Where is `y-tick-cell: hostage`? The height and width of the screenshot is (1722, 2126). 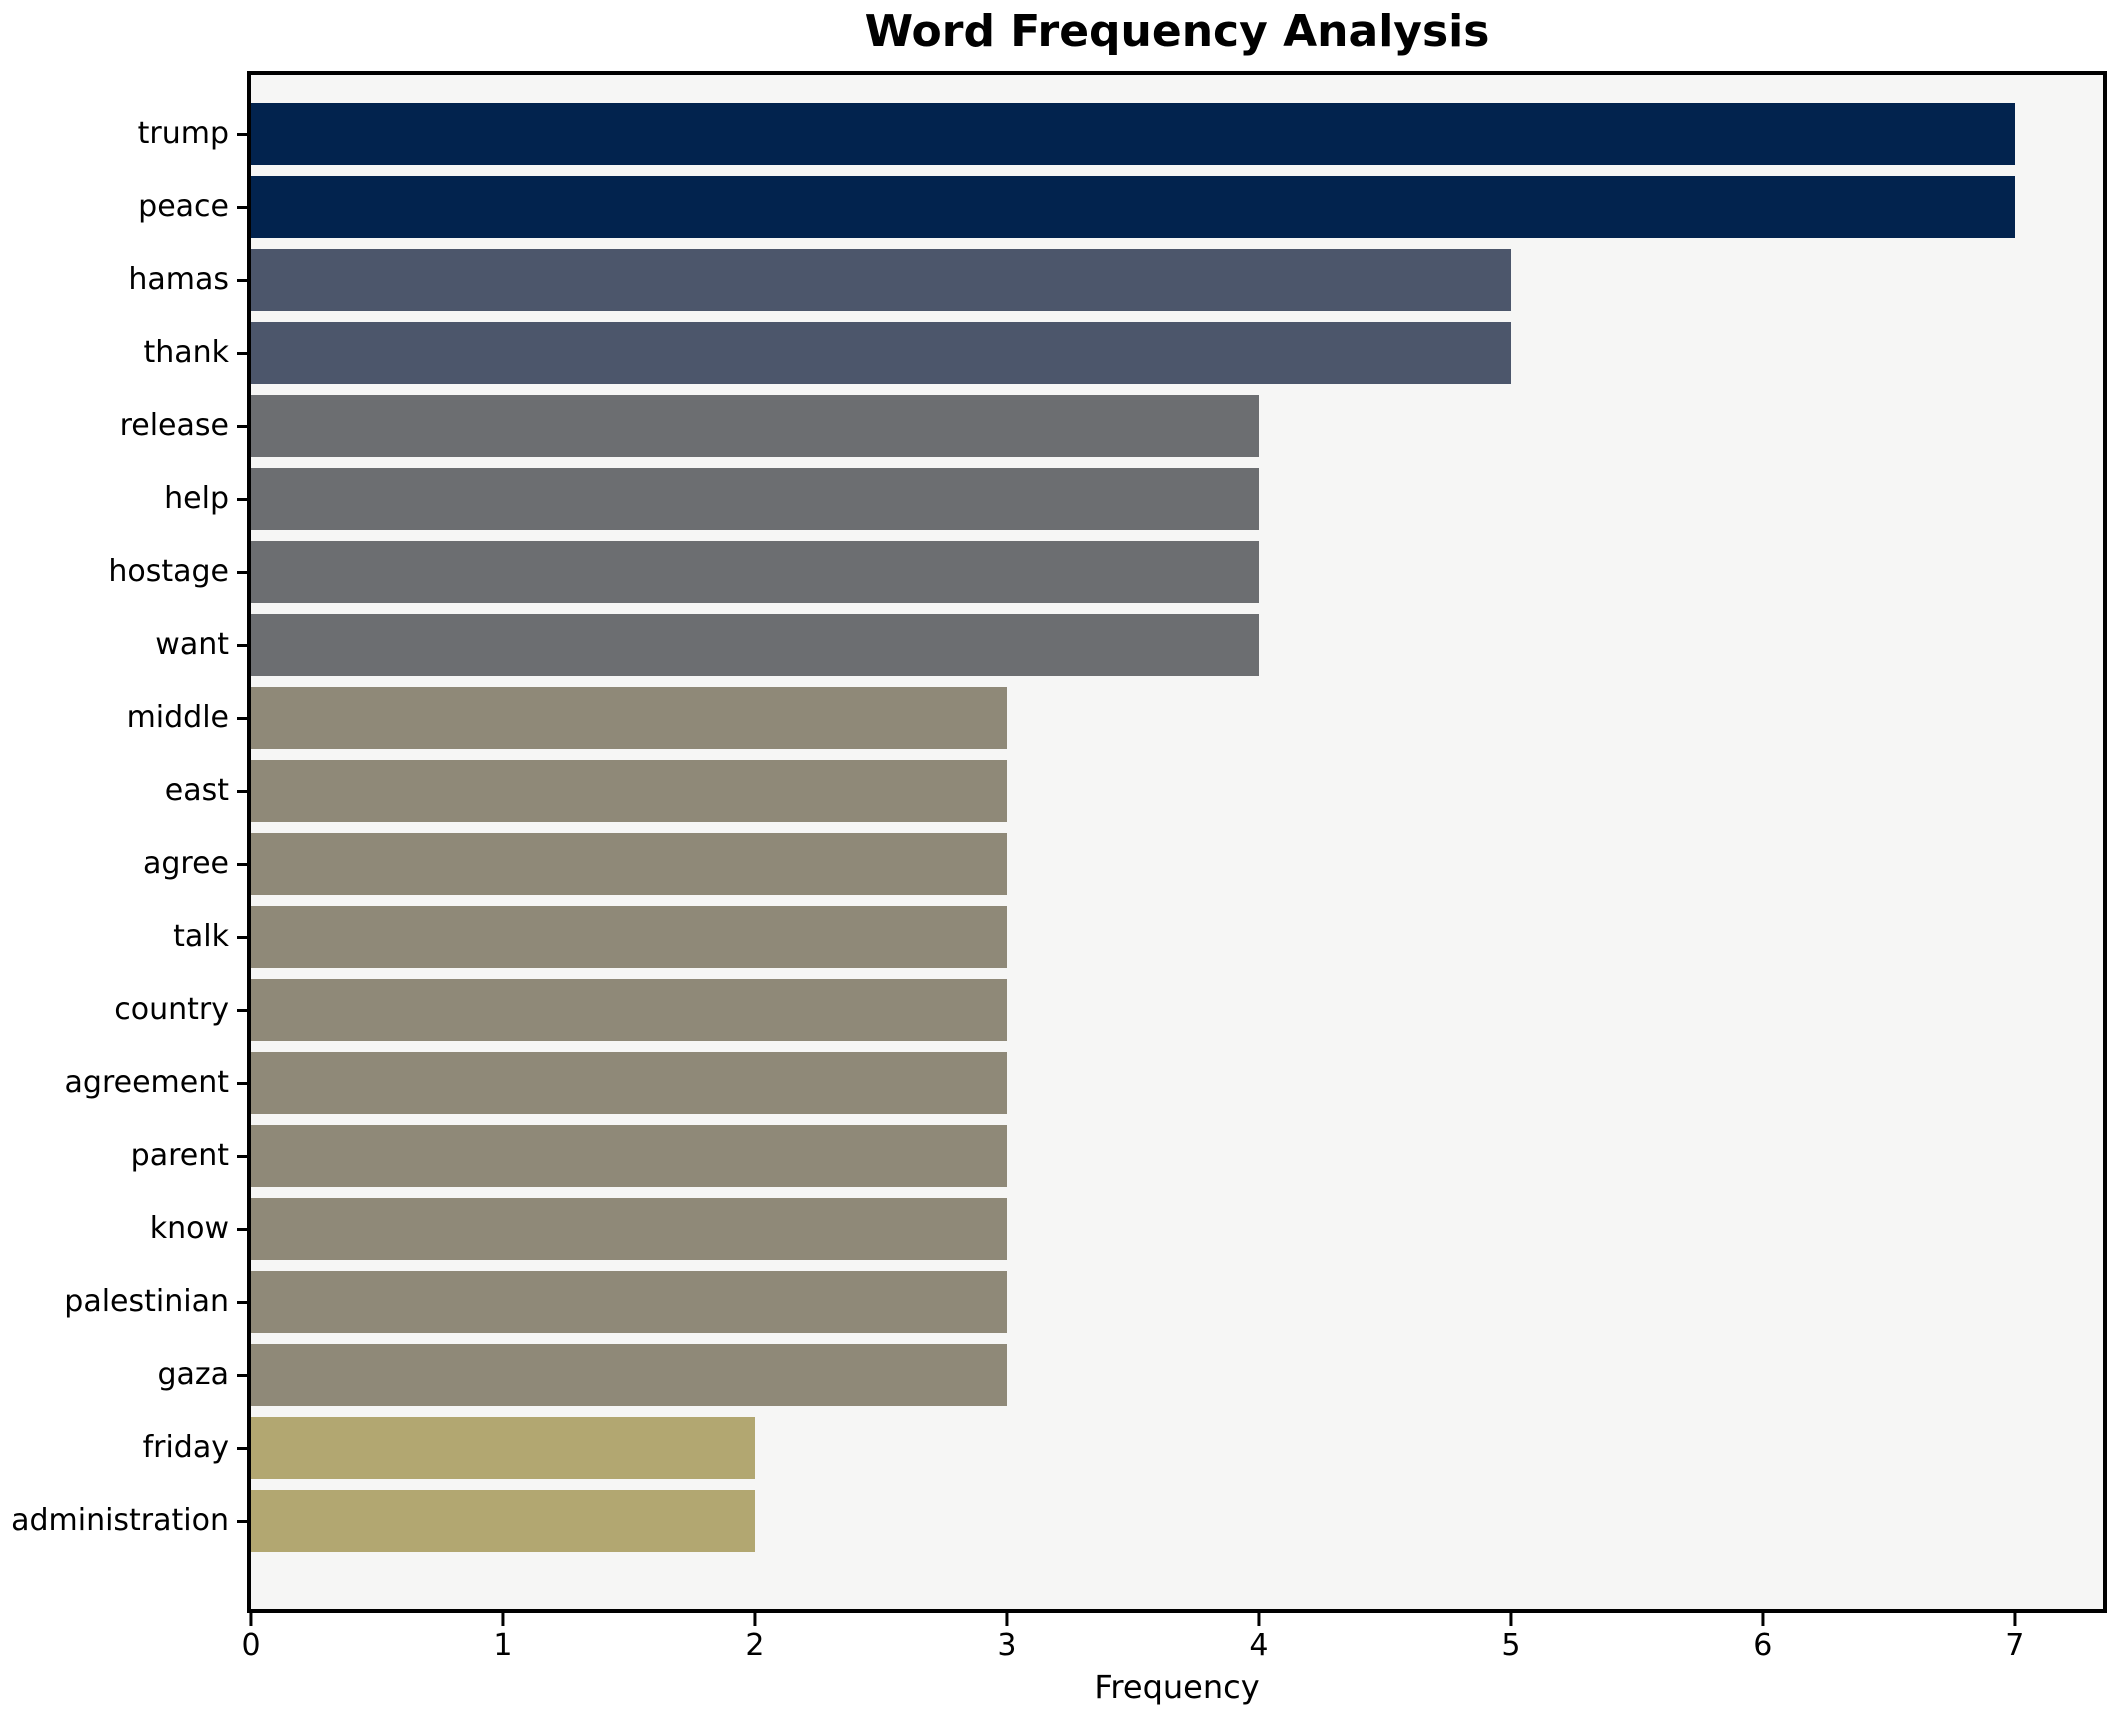
y-tick-cell: hostage is located at coordinates (125, 572).